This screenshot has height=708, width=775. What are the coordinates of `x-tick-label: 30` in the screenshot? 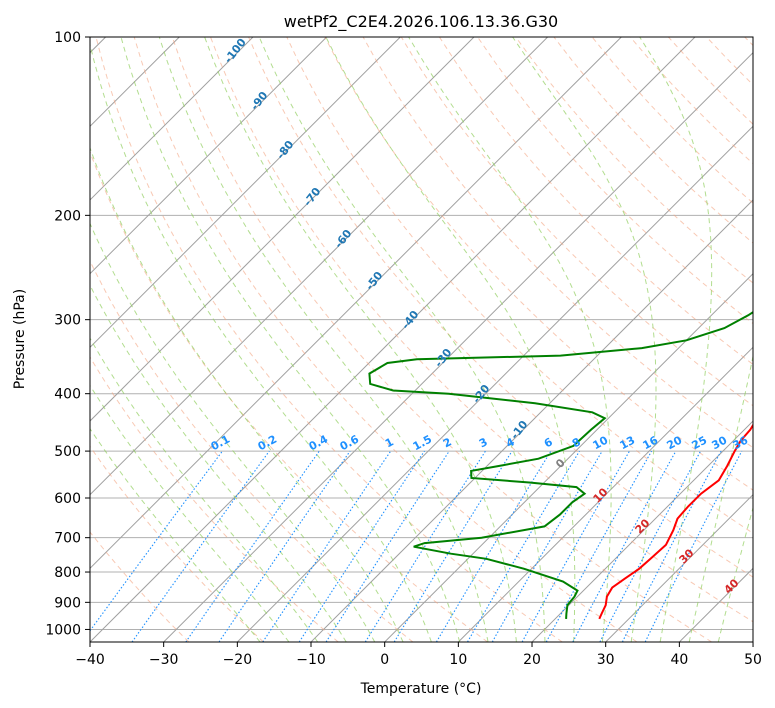 It's located at (606, 660).